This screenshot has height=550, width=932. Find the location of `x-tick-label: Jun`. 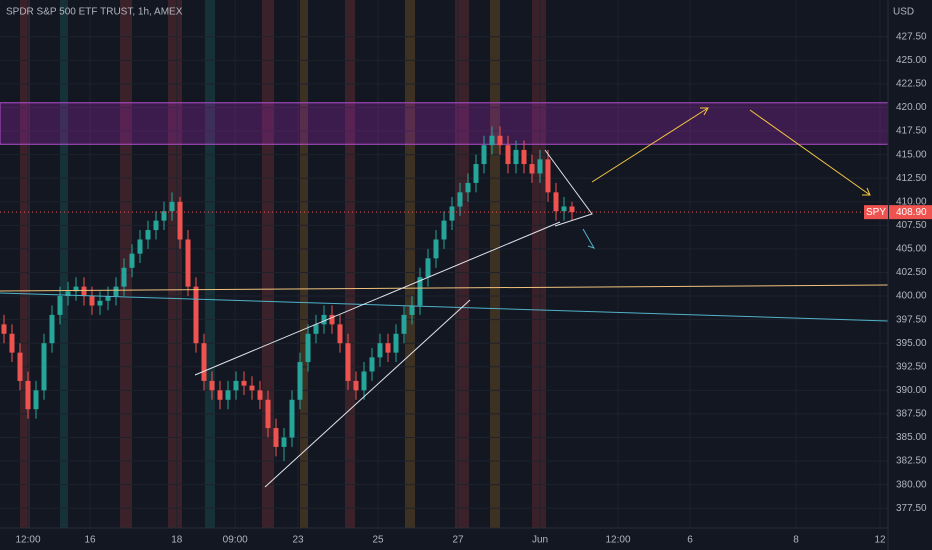

x-tick-label: Jun is located at coordinates (540, 540).